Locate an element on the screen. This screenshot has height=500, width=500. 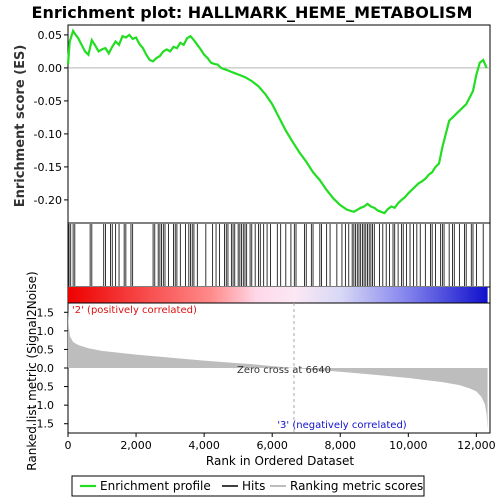
hit-markers is located at coordinates (276, 255).